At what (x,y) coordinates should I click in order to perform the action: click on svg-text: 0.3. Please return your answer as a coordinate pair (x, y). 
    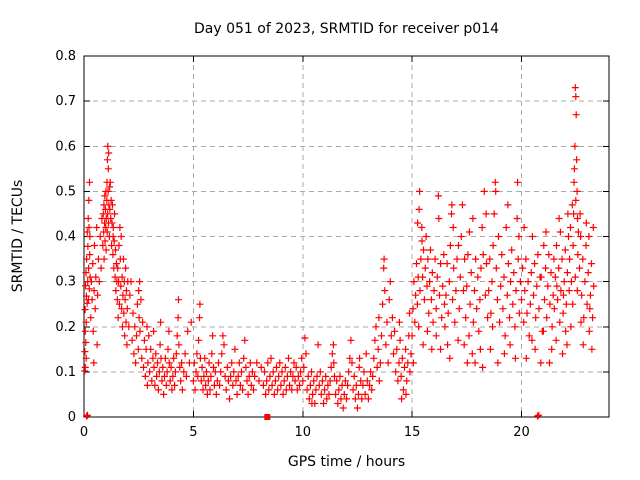
    Looking at the image, I should click on (65, 282).